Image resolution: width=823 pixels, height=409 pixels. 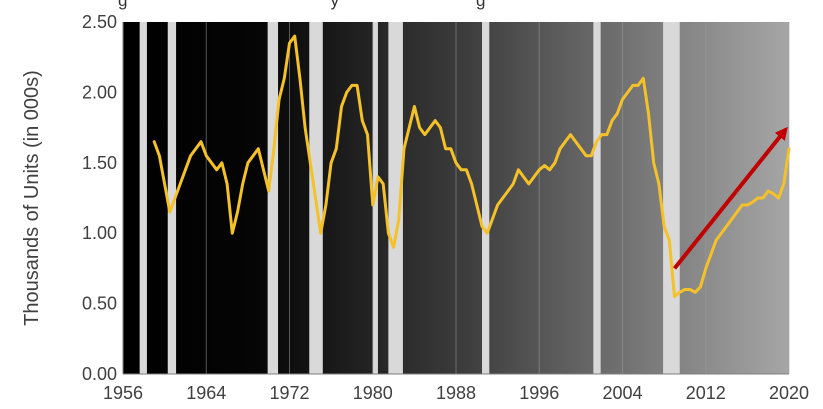 What do you see at coordinates (32, 198) in the screenshot?
I see `y-axis-title: Thousands of Units (in 000s)` at bounding box center [32, 198].